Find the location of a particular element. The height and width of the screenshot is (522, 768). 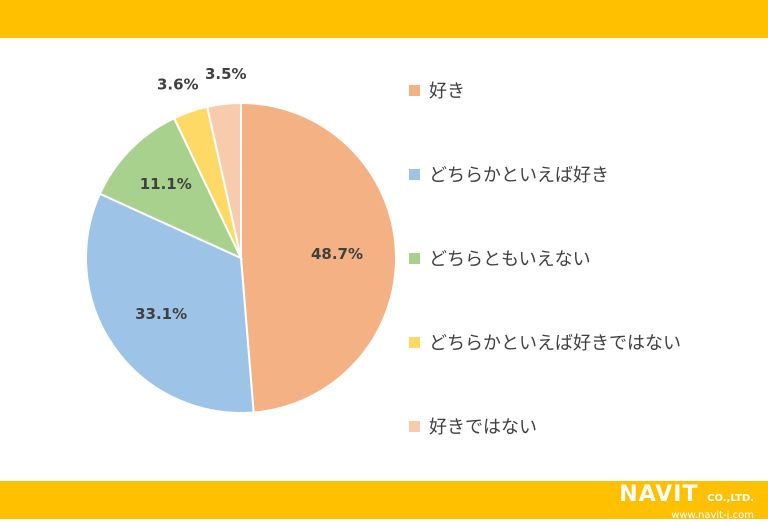

legend-label-4: どちらかといえば好きではない is located at coordinates (555, 343).